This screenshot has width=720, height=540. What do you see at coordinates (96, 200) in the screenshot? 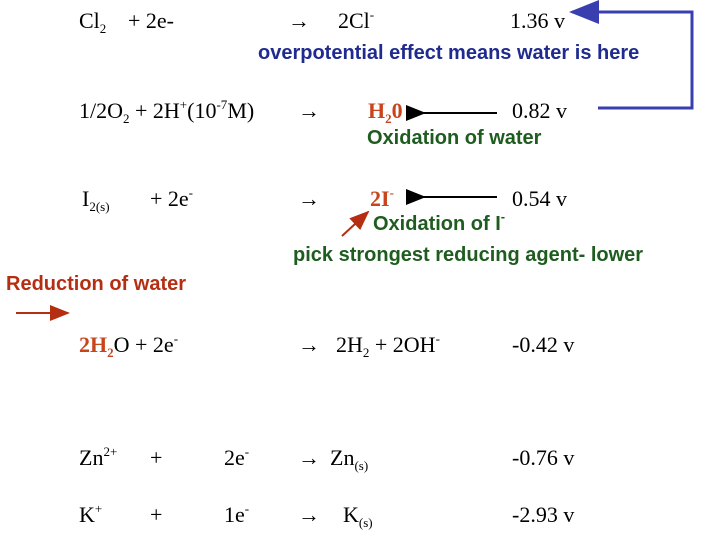
I see `i2-reactant: I2(s)` at bounding box center [96, 200].